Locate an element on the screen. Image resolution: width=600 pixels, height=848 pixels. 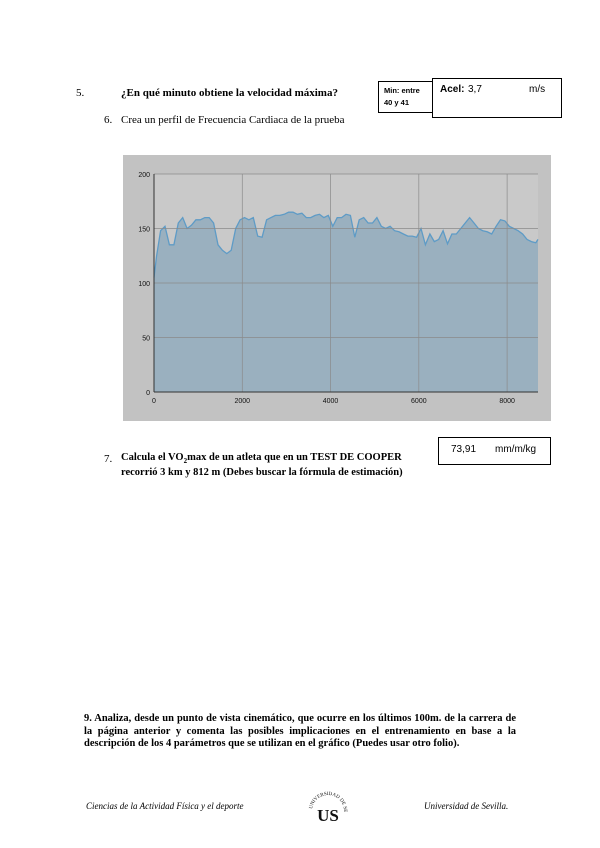
x-tick-label: 8000 is located at coordinates (507, 401).